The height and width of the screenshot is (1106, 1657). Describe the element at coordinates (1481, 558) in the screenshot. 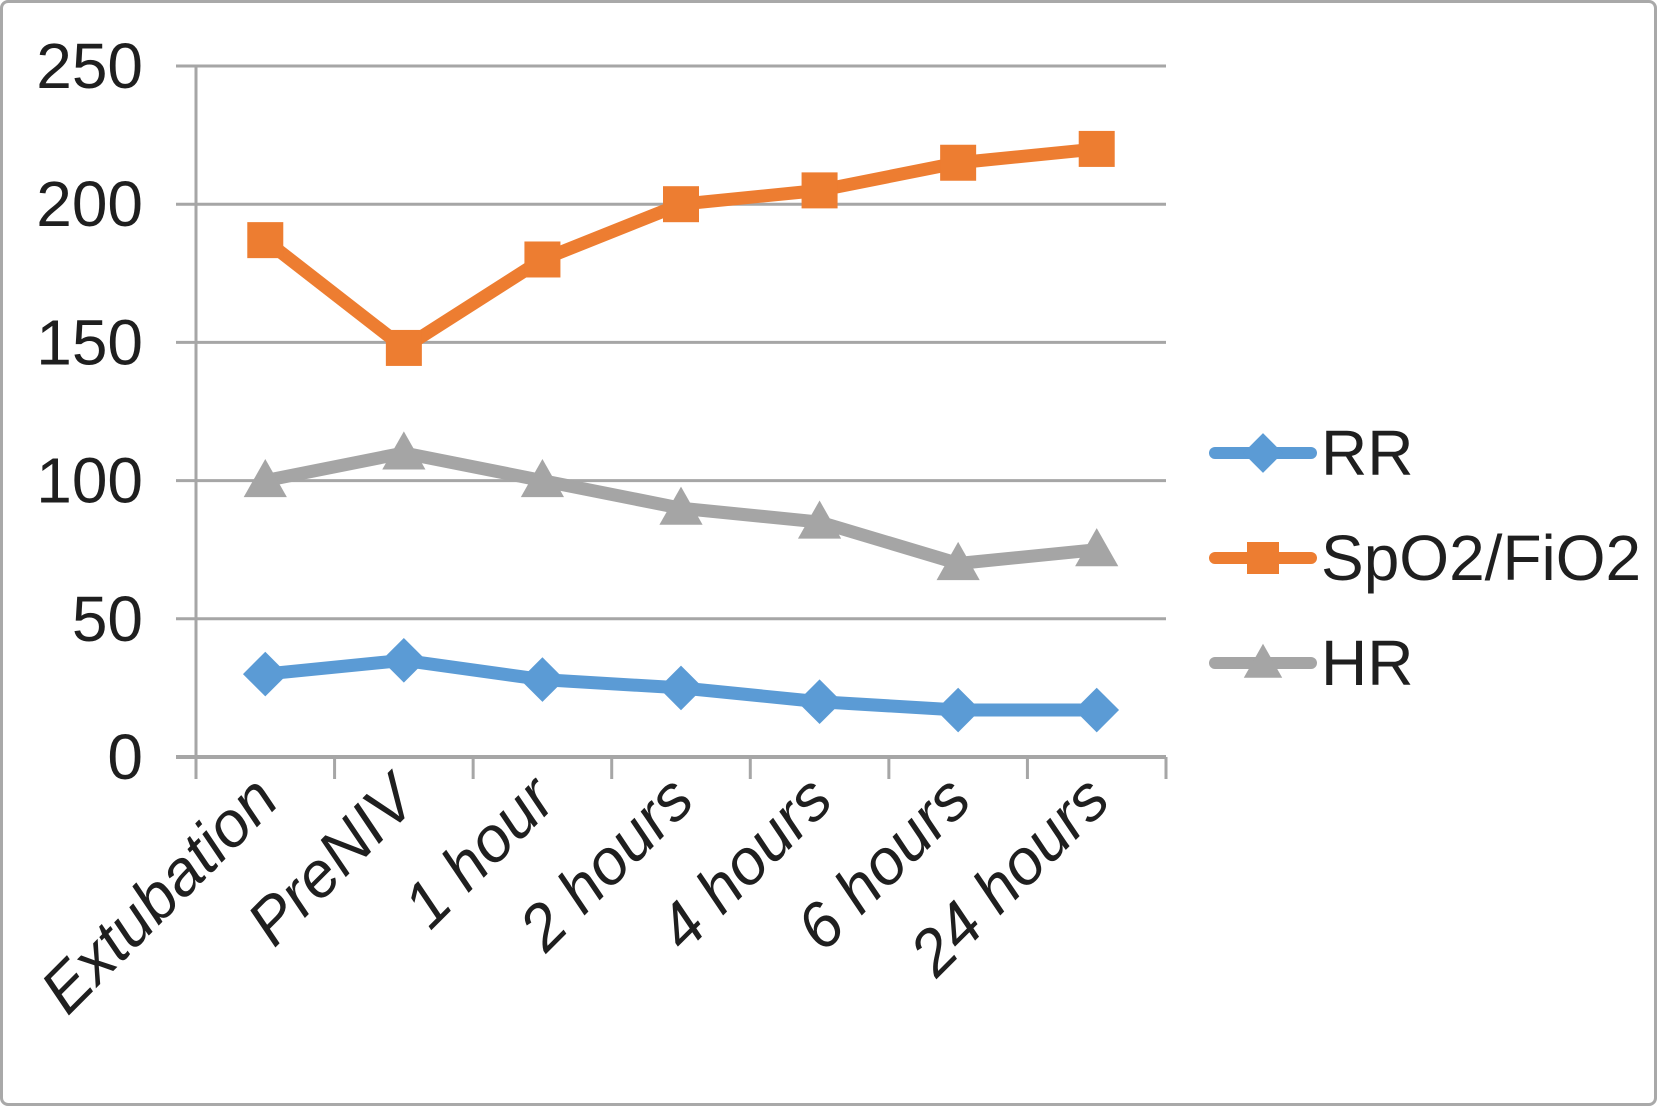

I see `legend-label: SpO2/FiO2` at that location.